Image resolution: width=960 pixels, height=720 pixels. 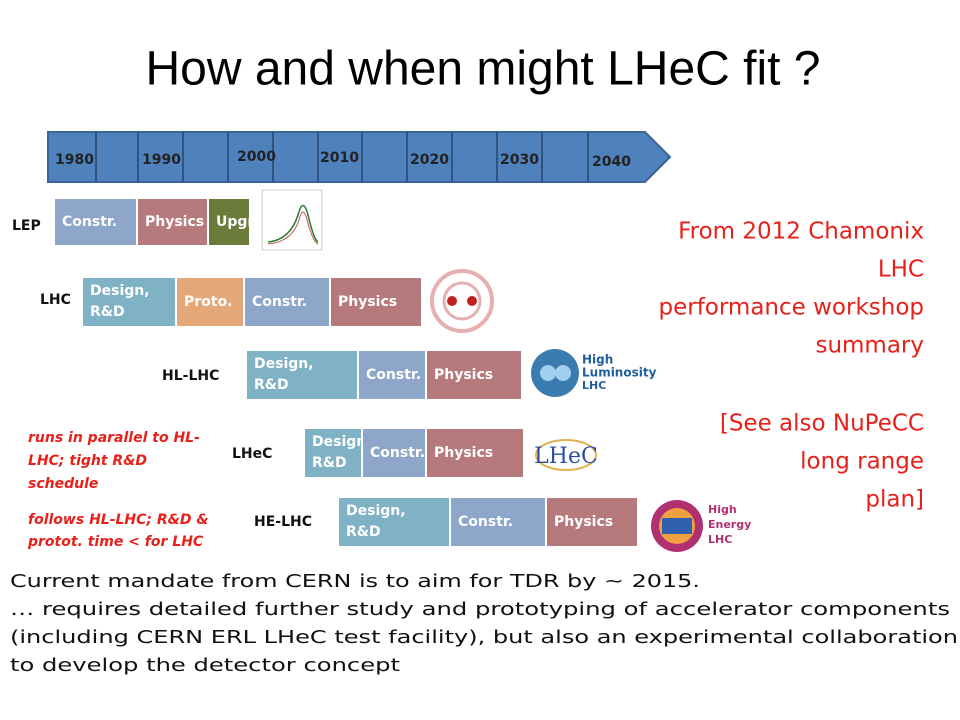 I want to click on row-label: HL-LHC, so click(x=190, y=376).